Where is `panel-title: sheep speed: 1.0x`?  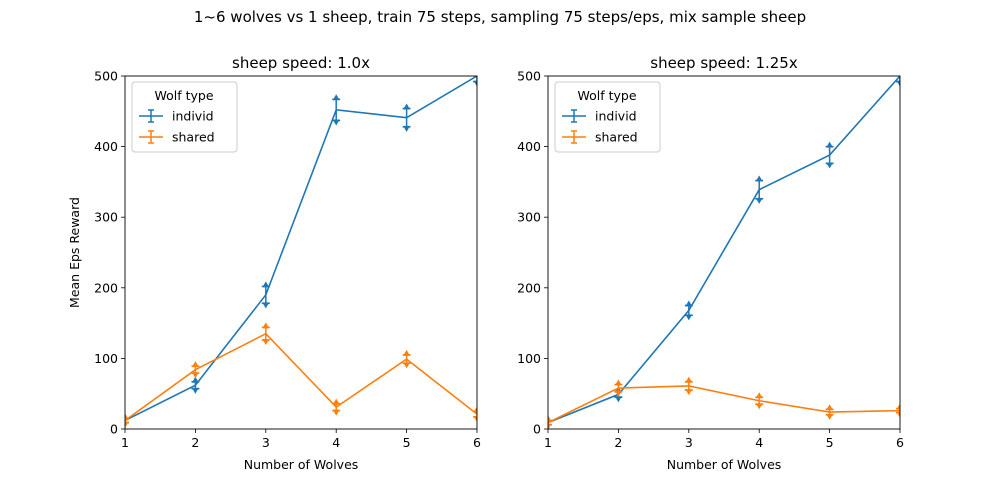
panel-title: sheep speed: 1.0x is located at coordinates (301, 63).